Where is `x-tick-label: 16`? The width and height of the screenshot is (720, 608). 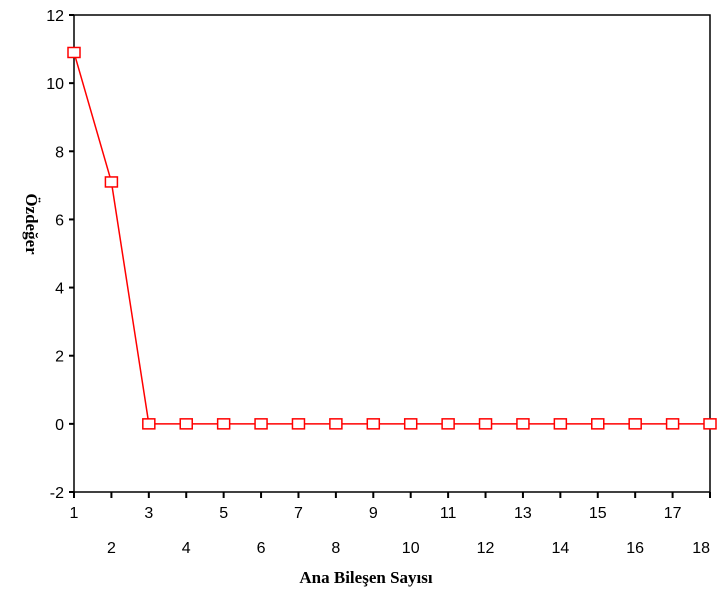 x-tick-label: 16 is located at coordinates (635, 548).